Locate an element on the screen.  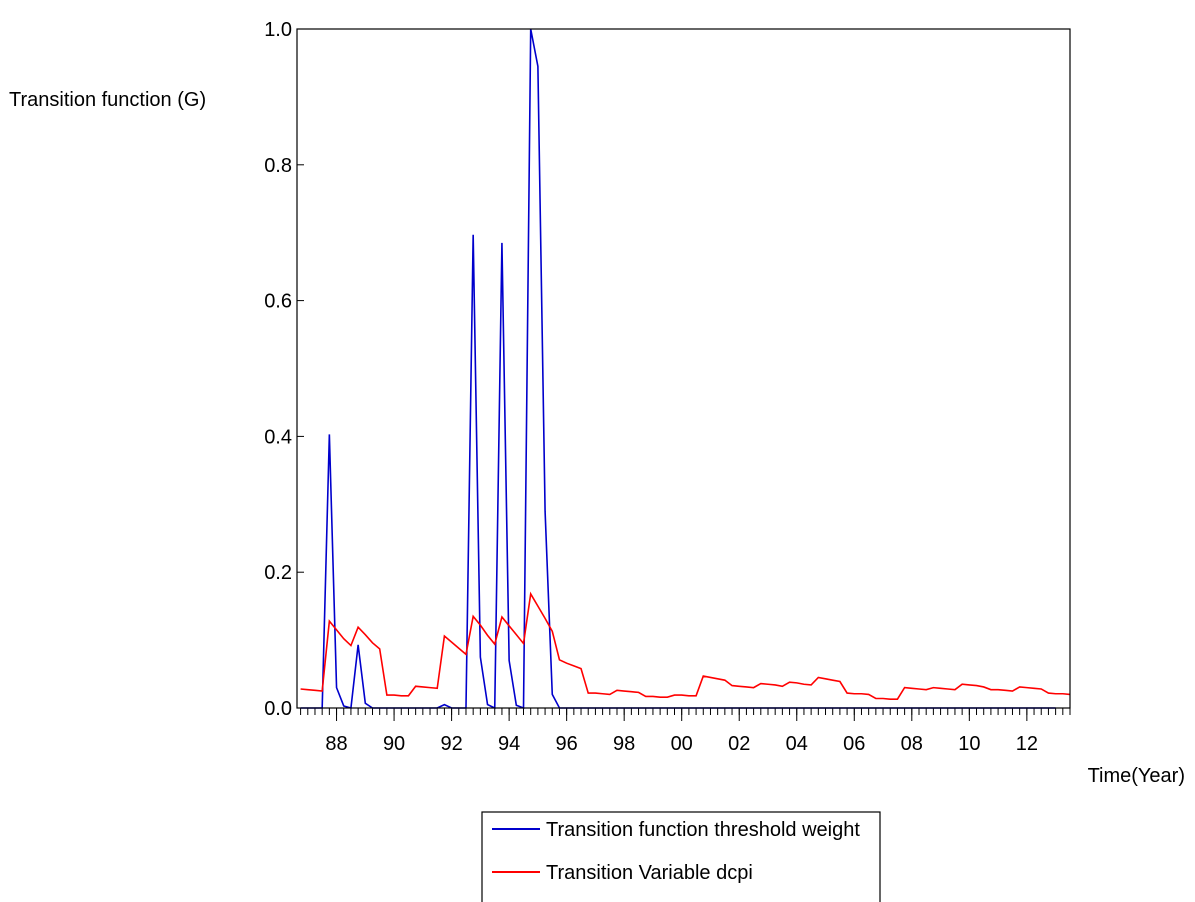
legend-box is located at coordinates (681, 856).